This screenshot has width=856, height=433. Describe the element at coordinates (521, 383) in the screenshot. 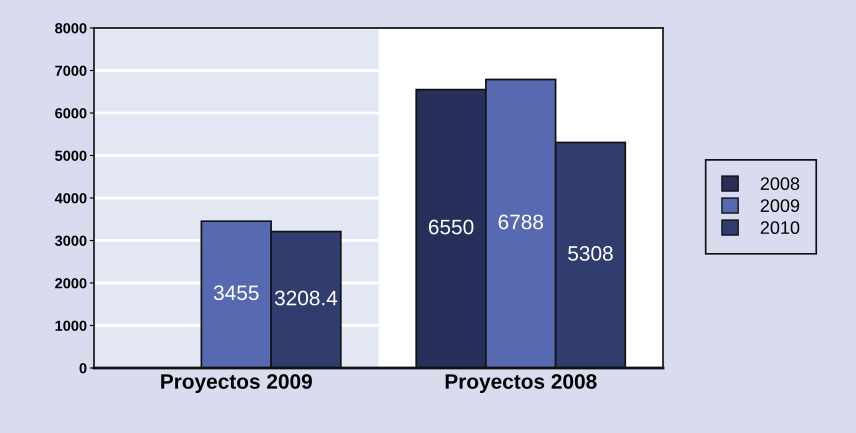

I see `x-tick-label: Proyectos 2008` at that location.